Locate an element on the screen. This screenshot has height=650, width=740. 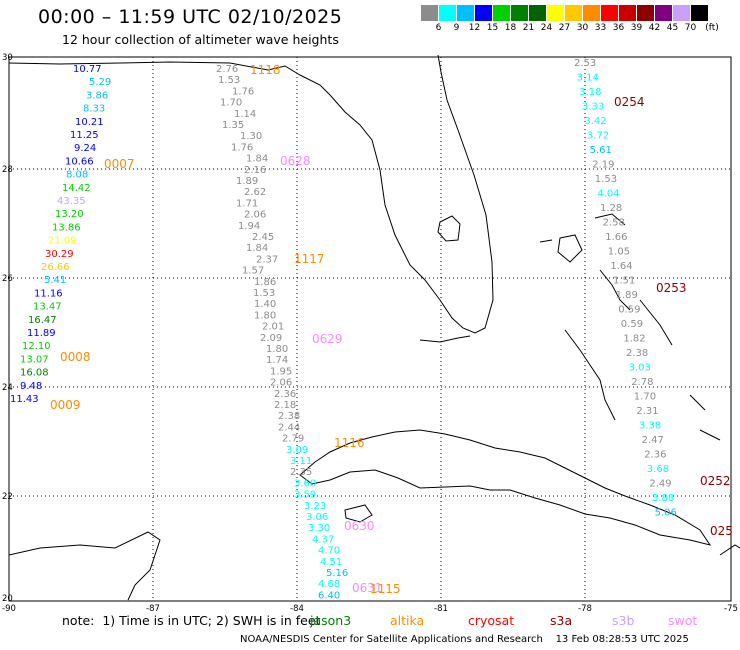
color-unit-label: (ft) is located at coordinates (712, 28).